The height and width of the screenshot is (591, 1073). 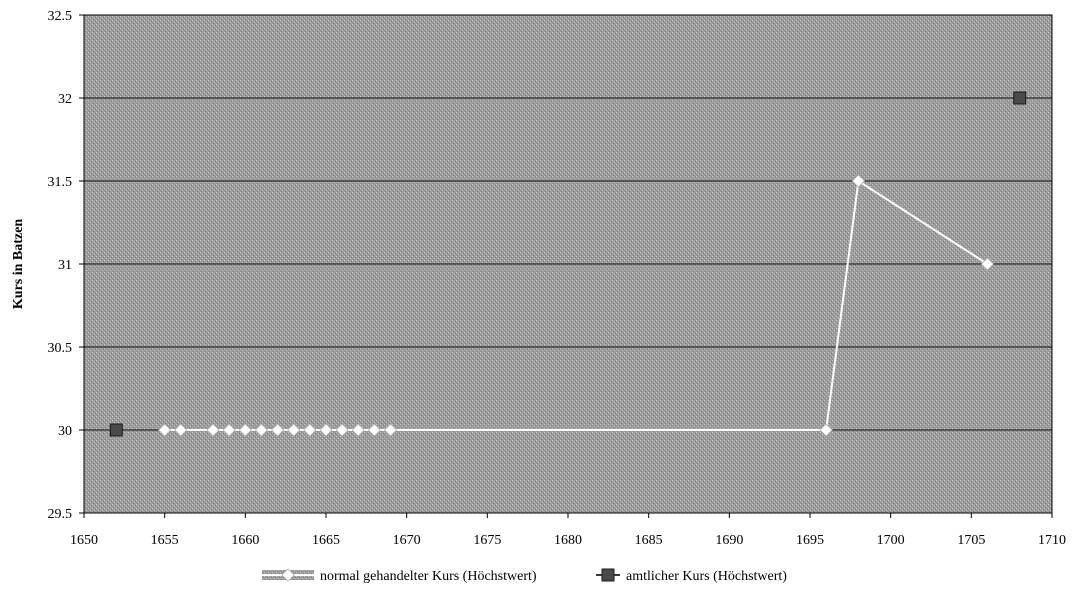 I want to click on x-tick-label: 1690, so click(x=729, y=540).